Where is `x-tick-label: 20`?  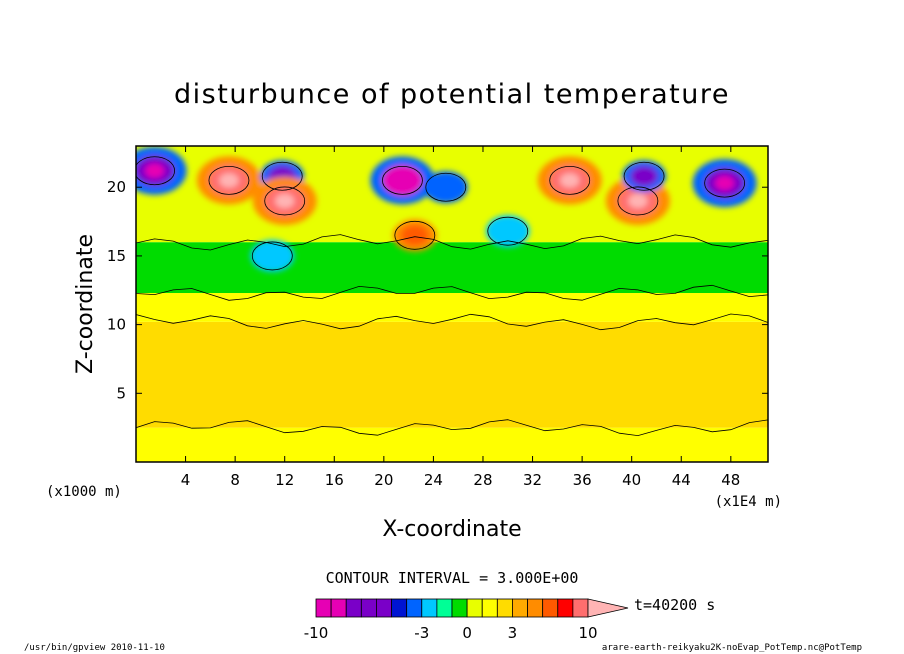
x-tick-label: 20 is located at coordinates (383, 480).